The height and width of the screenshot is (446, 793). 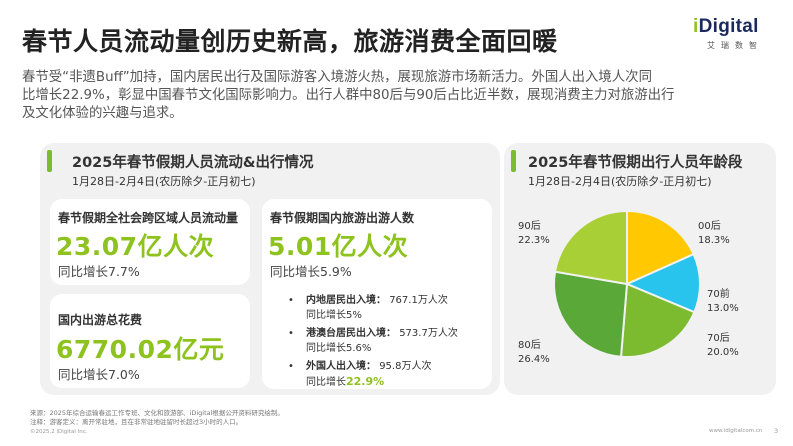 What do you see at coordinates (365, 381) in the screenshot?
I see `foreign-growth-highlight: 22.9%` at bounding box center [365, 381].